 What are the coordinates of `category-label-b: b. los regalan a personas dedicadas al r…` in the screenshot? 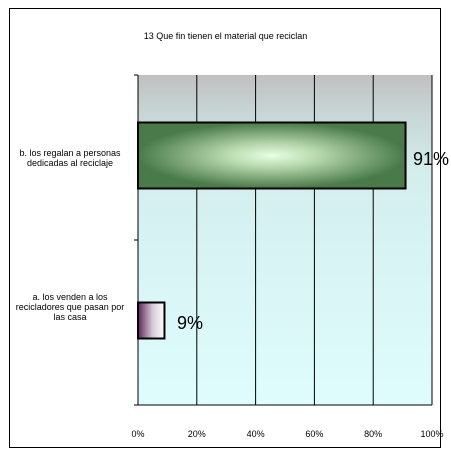 It's located at (70, 158).